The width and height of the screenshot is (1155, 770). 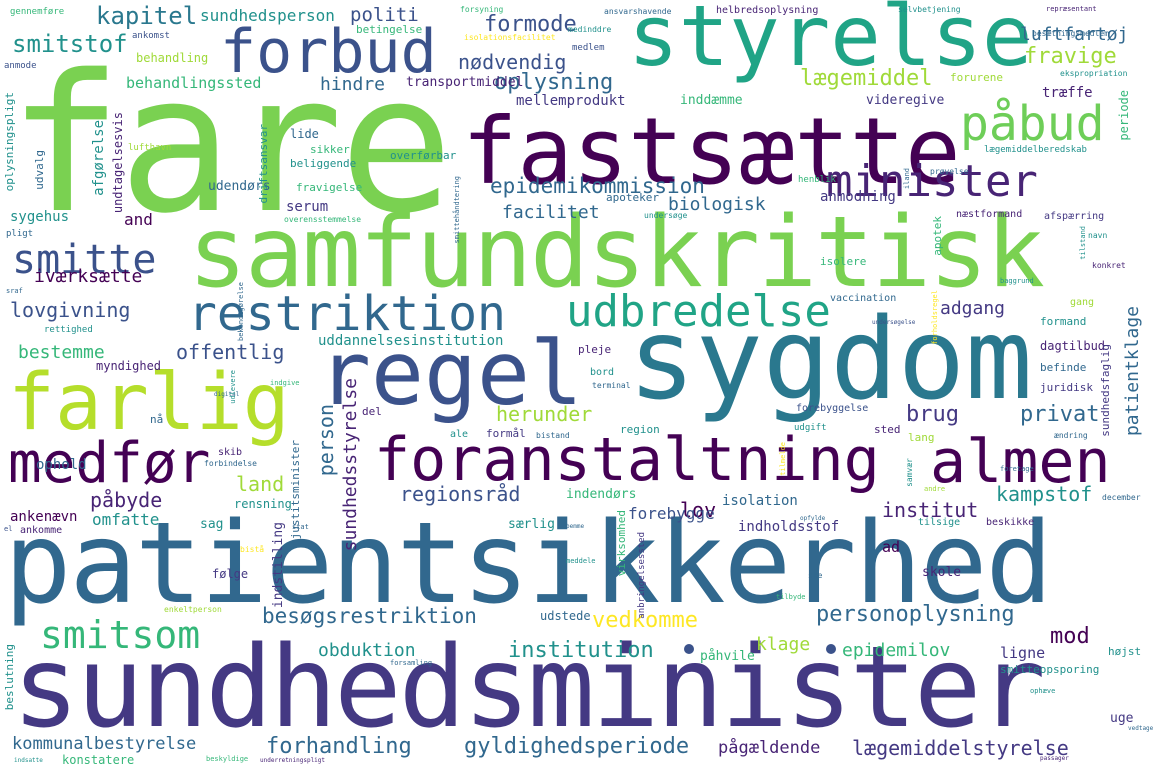 What do you see at coordinates (172, 58) in the screenshot?
I see `word-behandling: behandling` at bounding box center [172, 58].